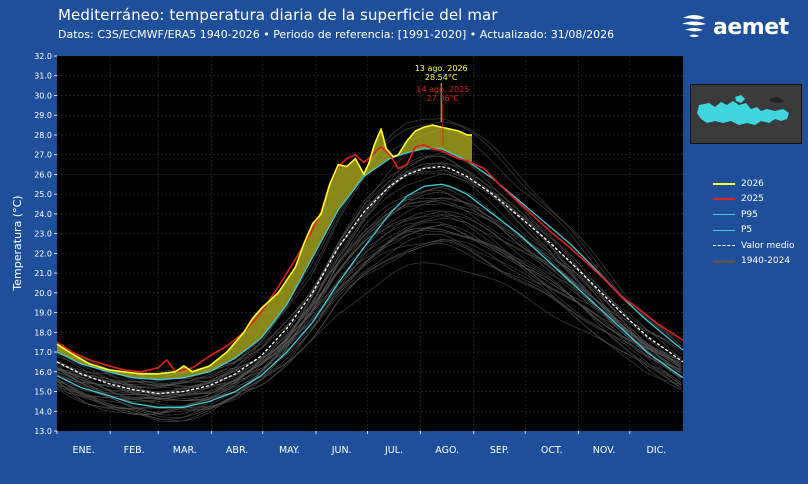 Image resolution: width=808 pixels, height=484 pixels. Describe the element at coordinates (43, 372) in the screenshot. I see `y-tick-label: 16.0` at that location.